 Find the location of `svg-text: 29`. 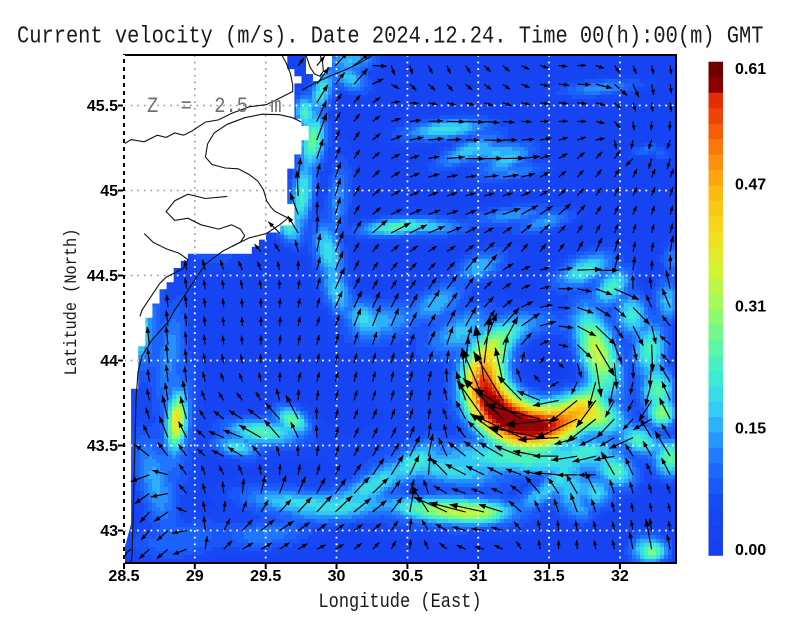

svg-text: 29 is located at coordinates (195, 576).